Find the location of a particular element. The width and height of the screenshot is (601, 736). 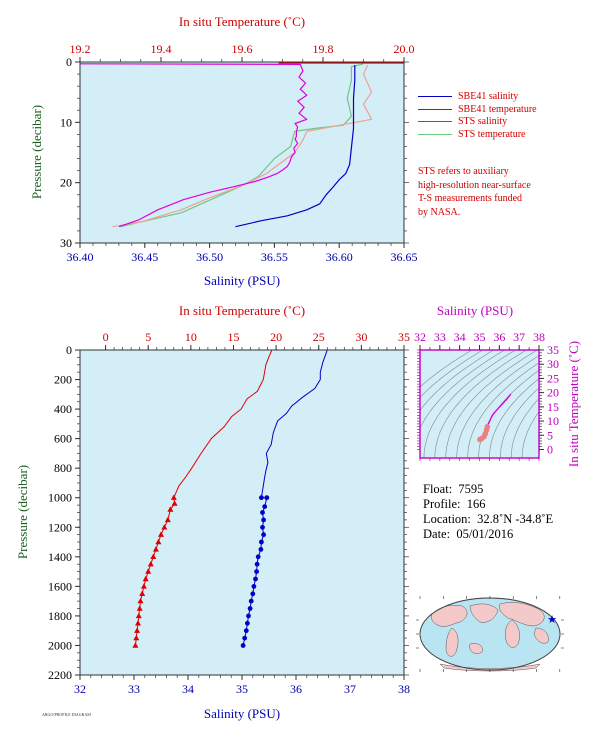

near-surface-plot-area is located at coordinates (242, 152).